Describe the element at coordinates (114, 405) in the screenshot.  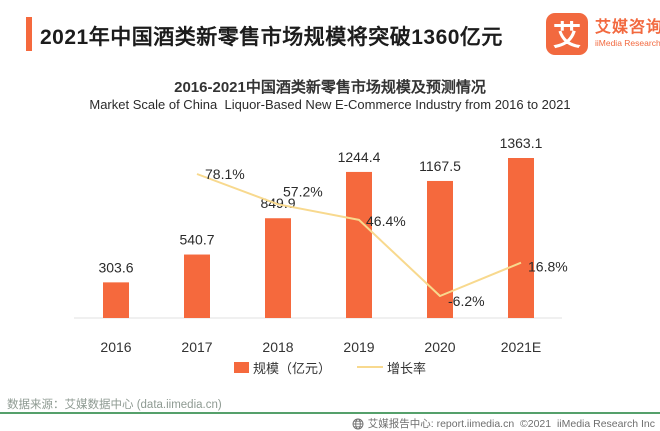
I see `data-source-note: 数据来源：艾媒数据中心 (data.iimedia.cn)` at that location.